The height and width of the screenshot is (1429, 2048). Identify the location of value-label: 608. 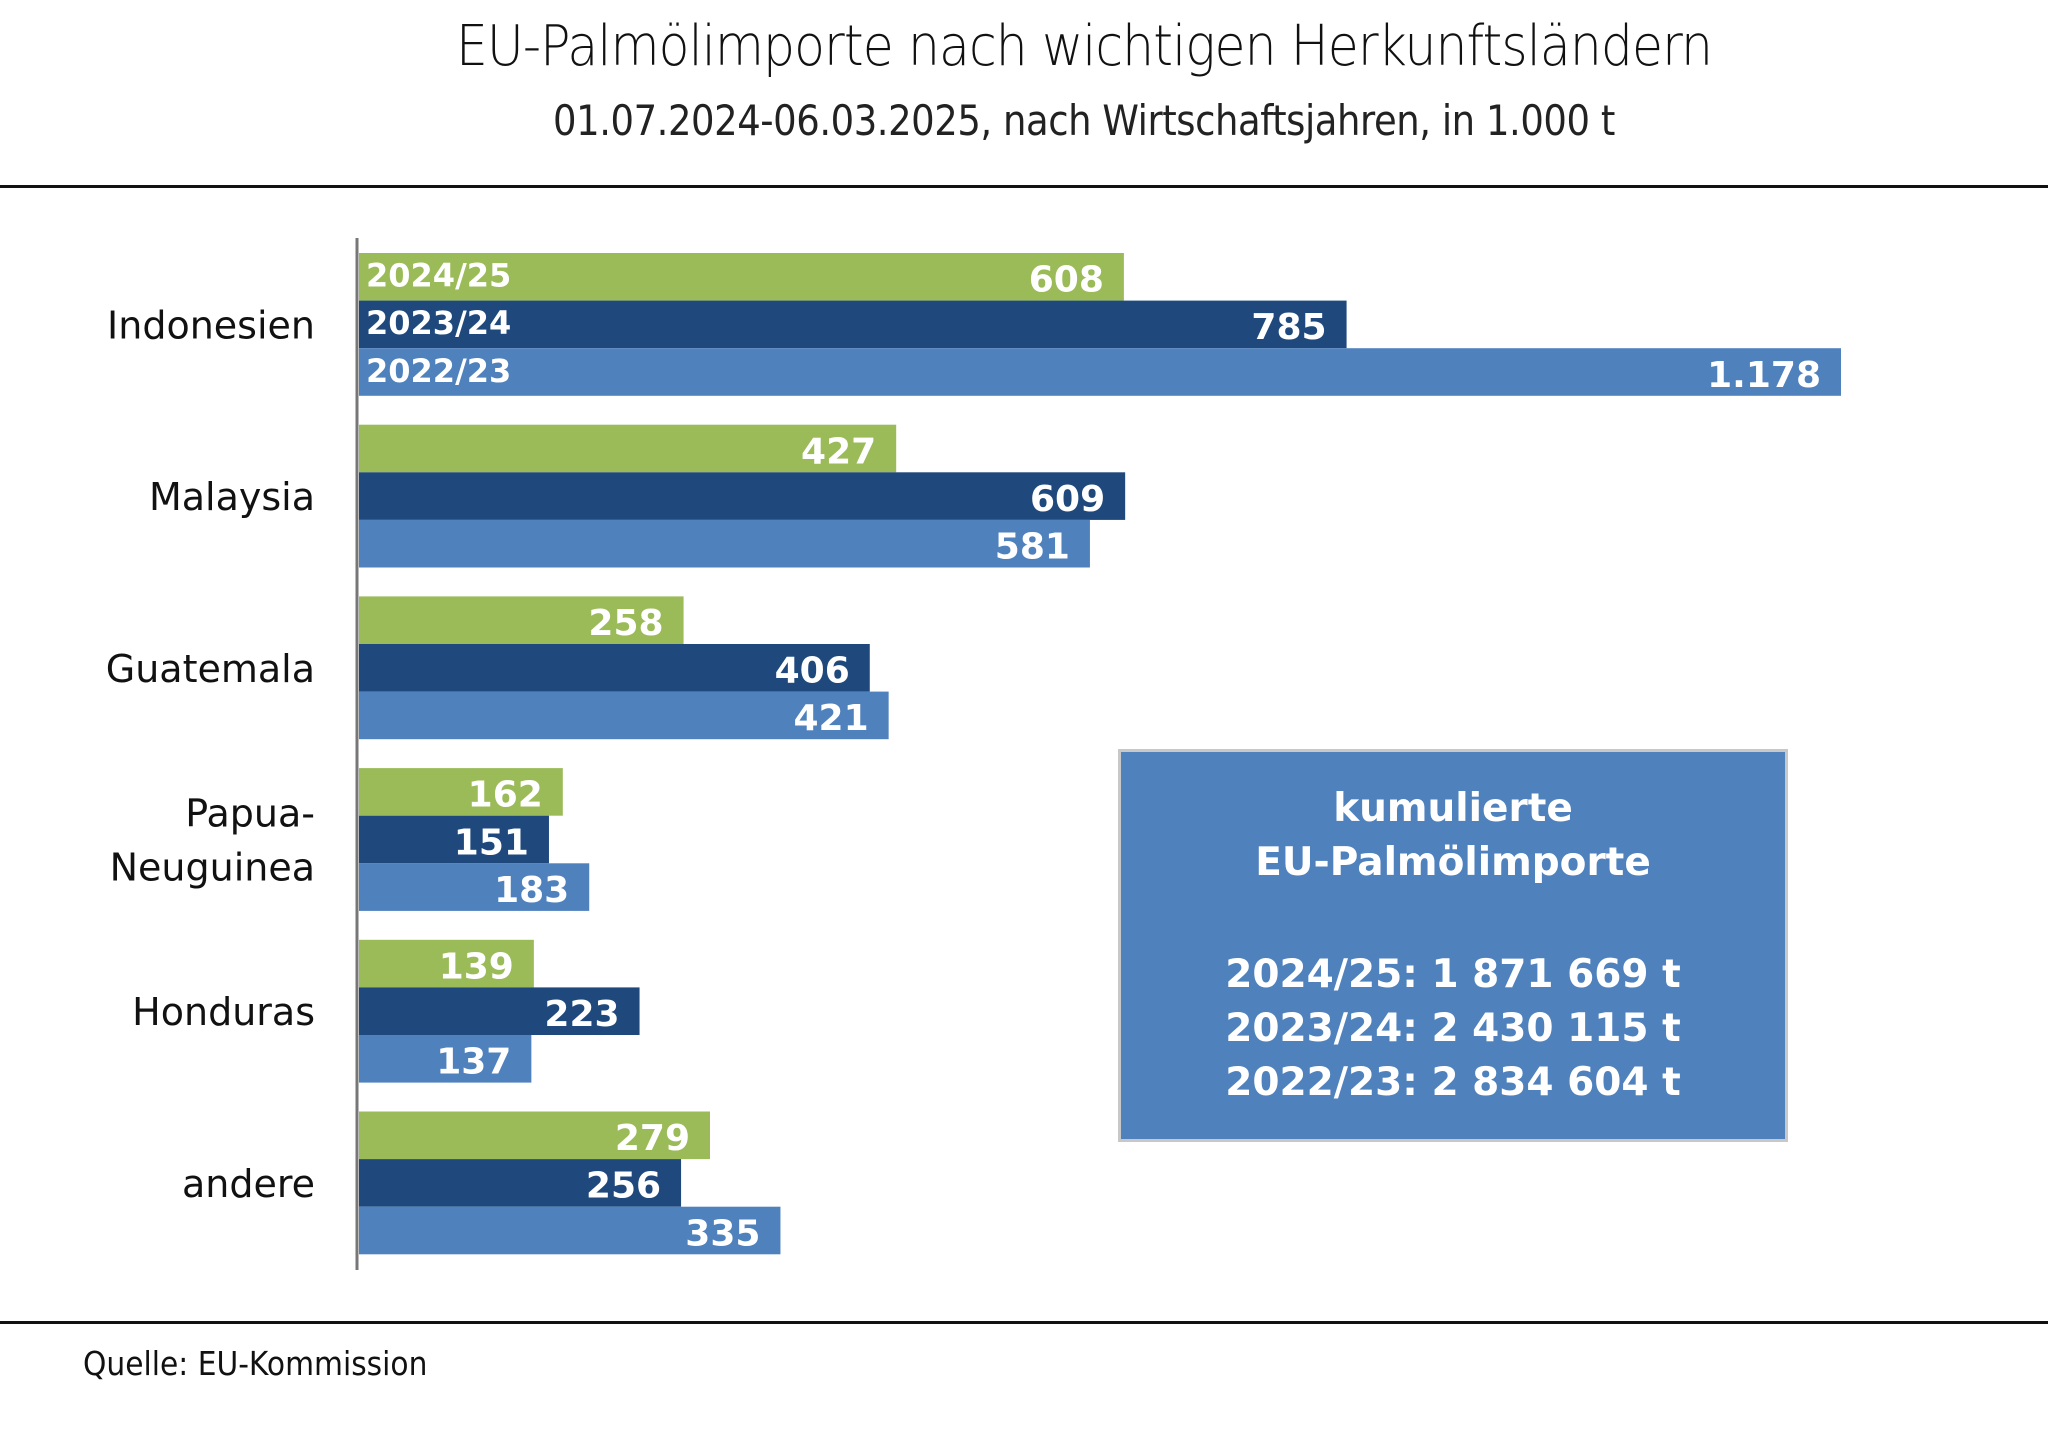
(1066, 280).